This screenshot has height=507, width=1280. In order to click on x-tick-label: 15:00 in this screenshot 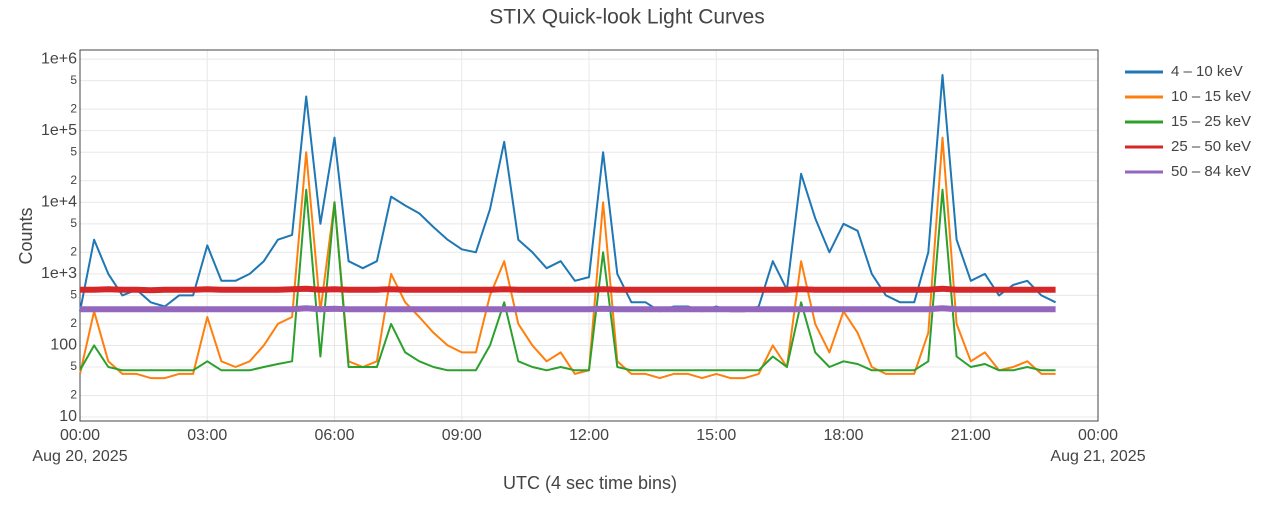, I will do `click(716, 435)`.